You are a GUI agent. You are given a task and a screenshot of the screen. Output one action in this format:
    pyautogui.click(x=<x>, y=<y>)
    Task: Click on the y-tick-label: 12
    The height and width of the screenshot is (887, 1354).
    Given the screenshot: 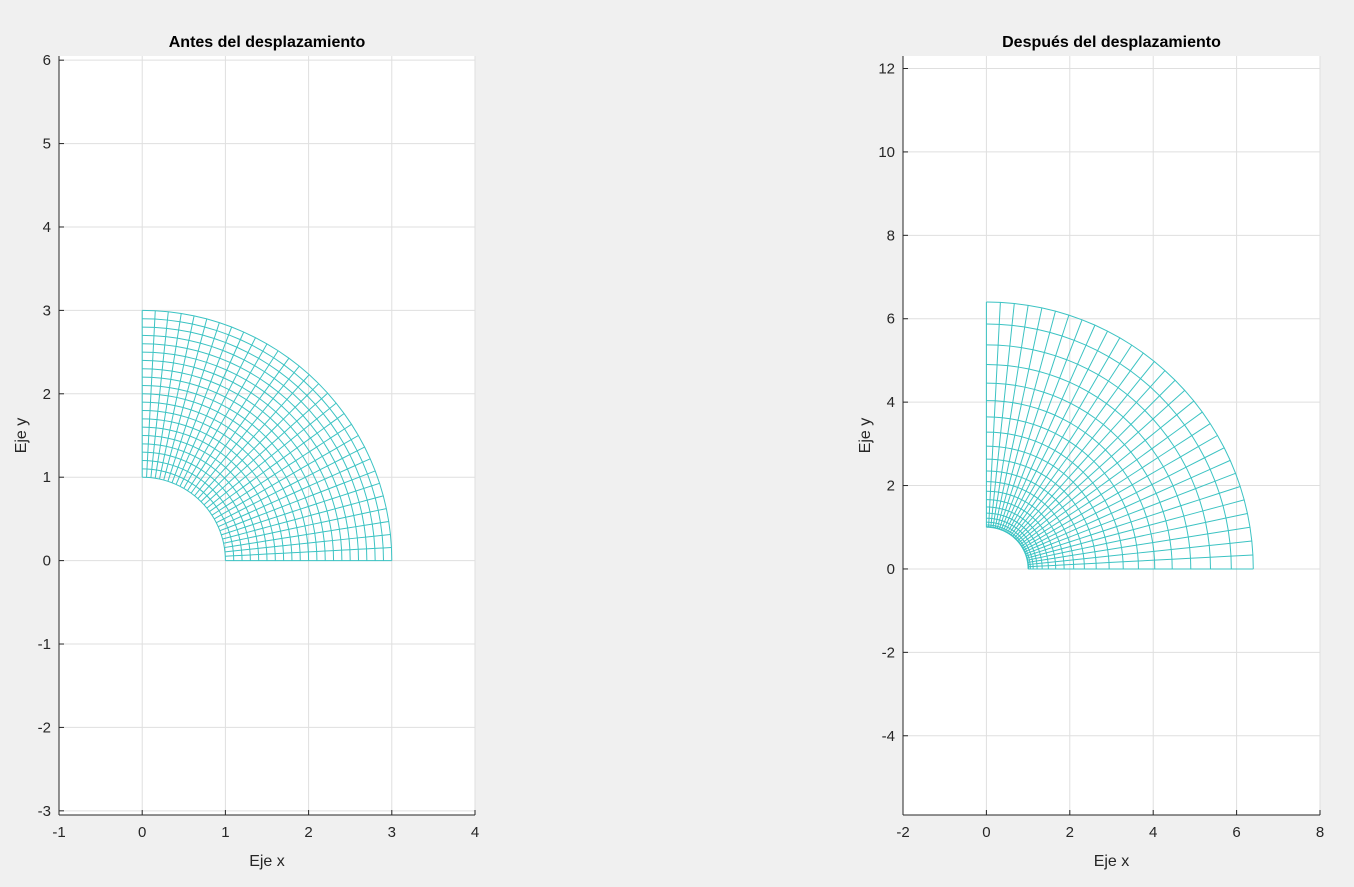 What is the action you would take?
    pyautogui.click(x=886, y=69)
    